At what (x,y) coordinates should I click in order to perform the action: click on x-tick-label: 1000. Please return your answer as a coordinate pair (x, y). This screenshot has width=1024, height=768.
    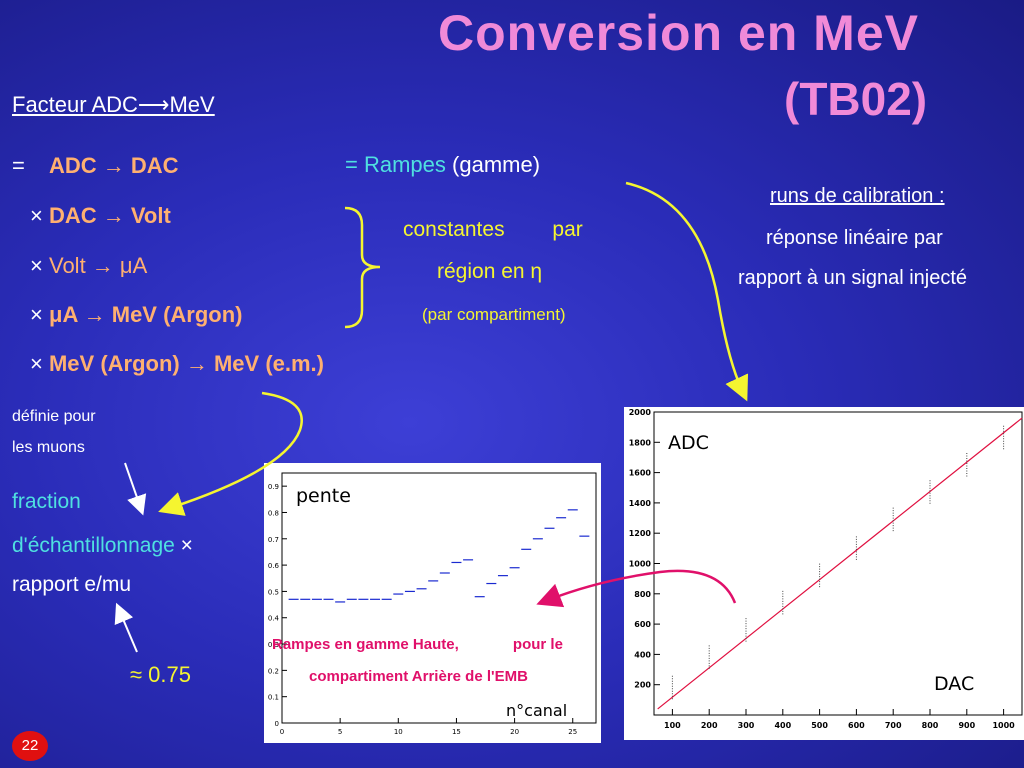
    Looking at the image, I should click on (1003, 725).